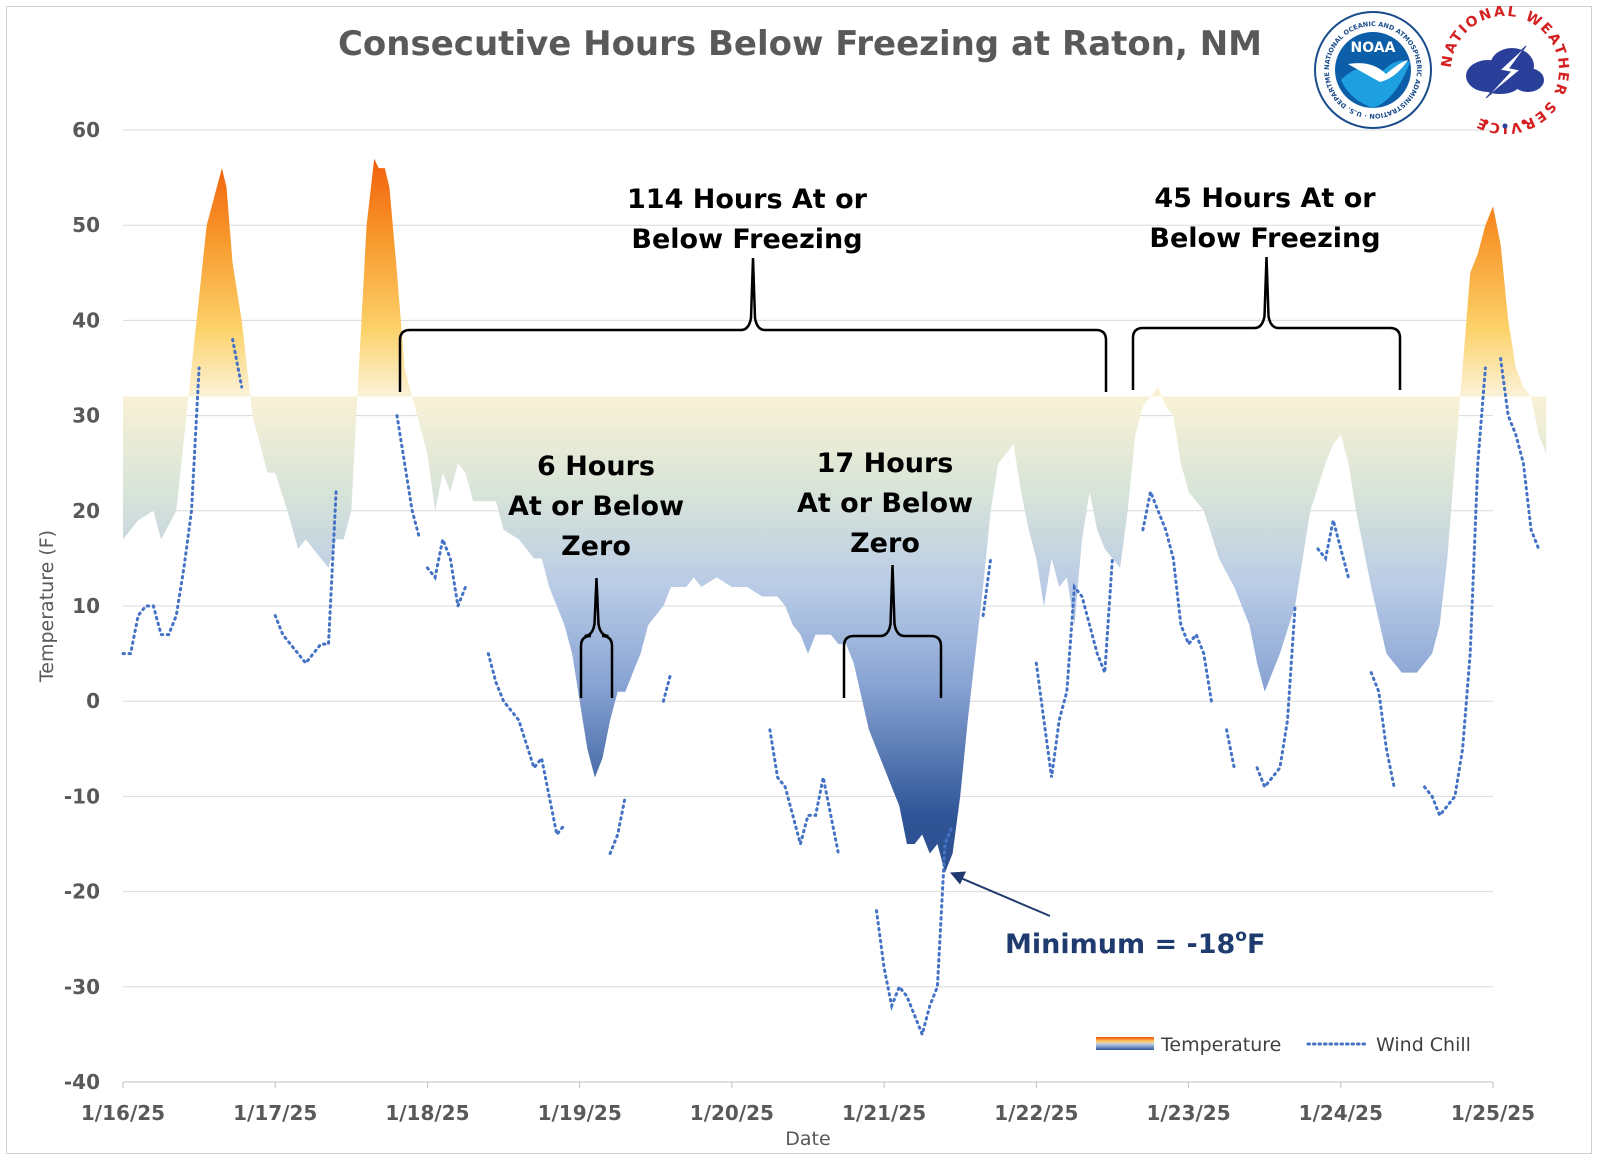 This screenshot has width=1600, height=1162. Describe the element at coordinates (1135, 943) in the screenshot. I see `annotation-minimum: Minimum = -18oF` at that location.